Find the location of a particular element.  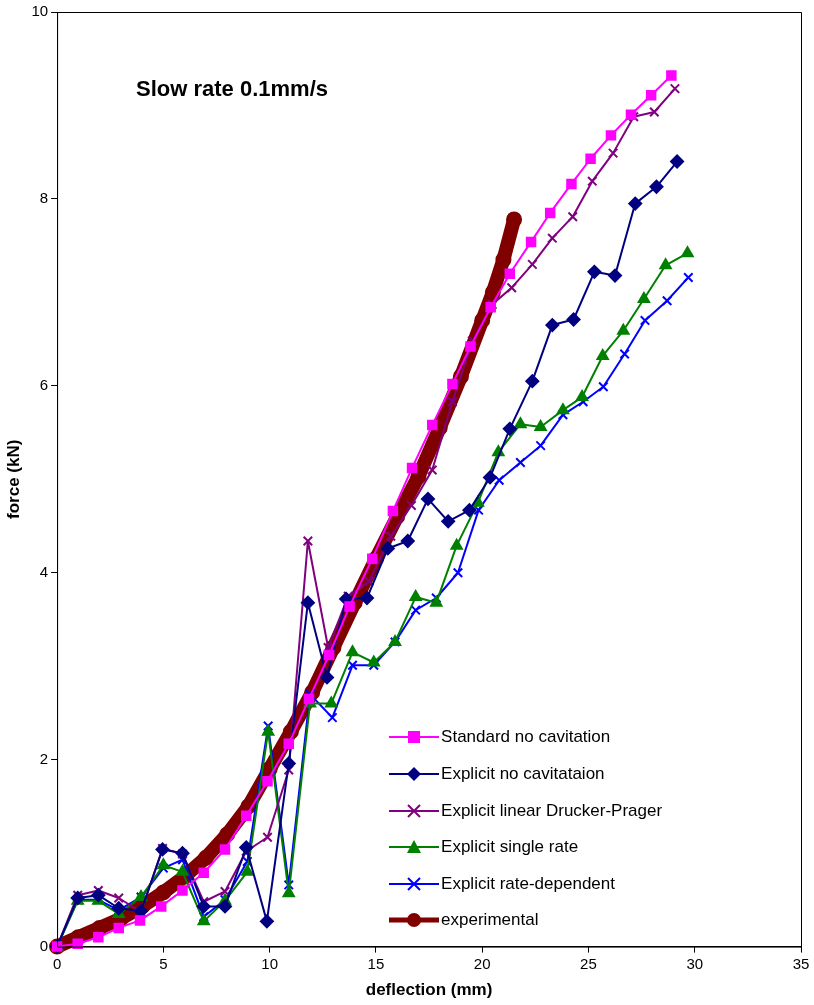

x-tick-label: 30 is located at coordinates (695, 963).